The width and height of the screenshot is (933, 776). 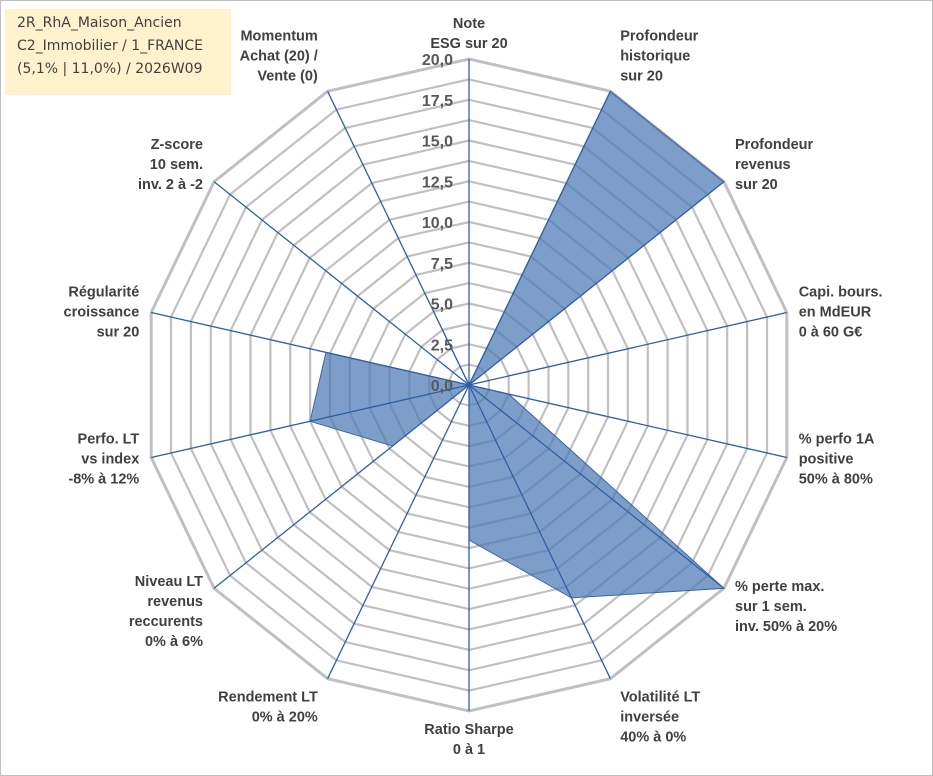 I want to click on category-label-line: % perte max., so click(x=779, y=587).